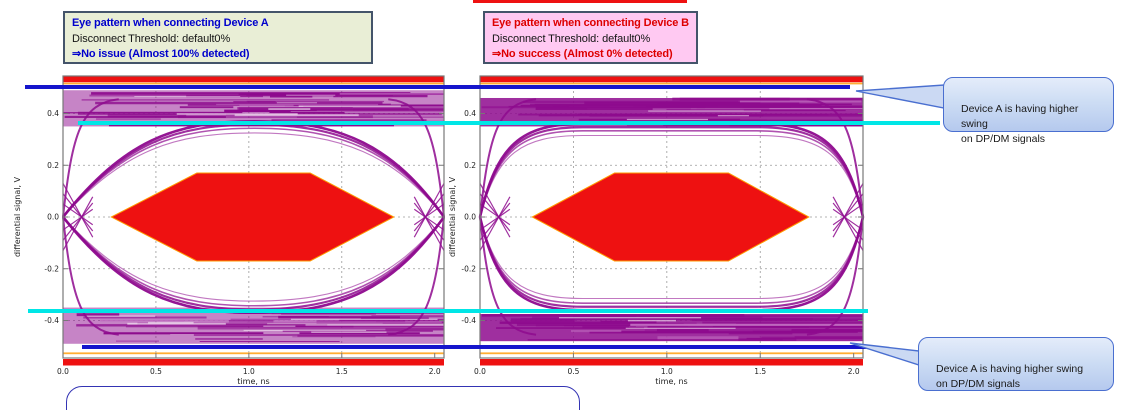 The width and height of the screenshot is (1136, 410). What do you see at coordinates (323, 398) in the screenshot?
I see `cut-off-annotation-box` at bounding box center [323, 398].